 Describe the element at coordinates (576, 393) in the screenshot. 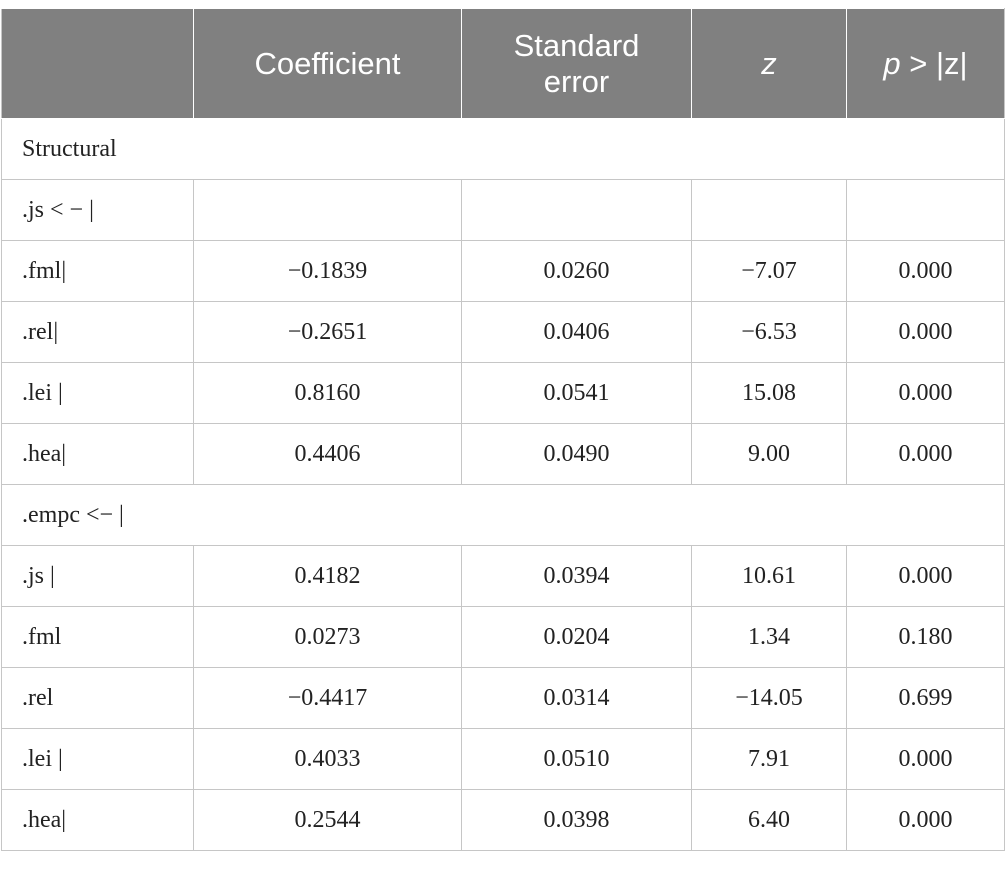

I see `standard-error-cell: 0.0541` at that location.